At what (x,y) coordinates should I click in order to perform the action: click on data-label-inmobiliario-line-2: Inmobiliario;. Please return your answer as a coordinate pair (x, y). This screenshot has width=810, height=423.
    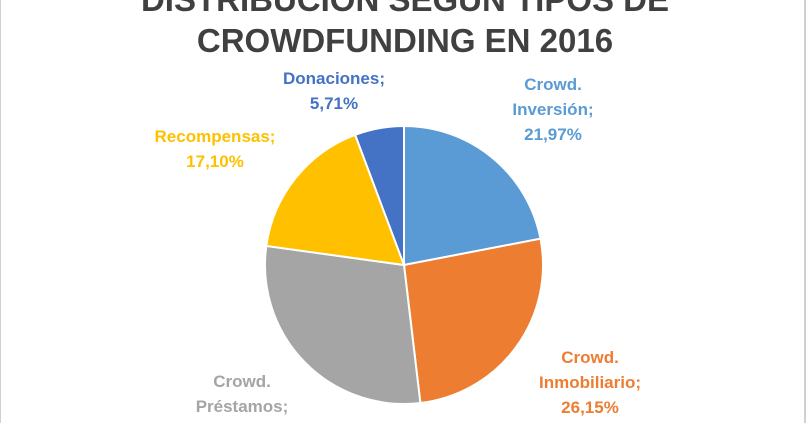
    Looking at the image, I should click on (590, 382).